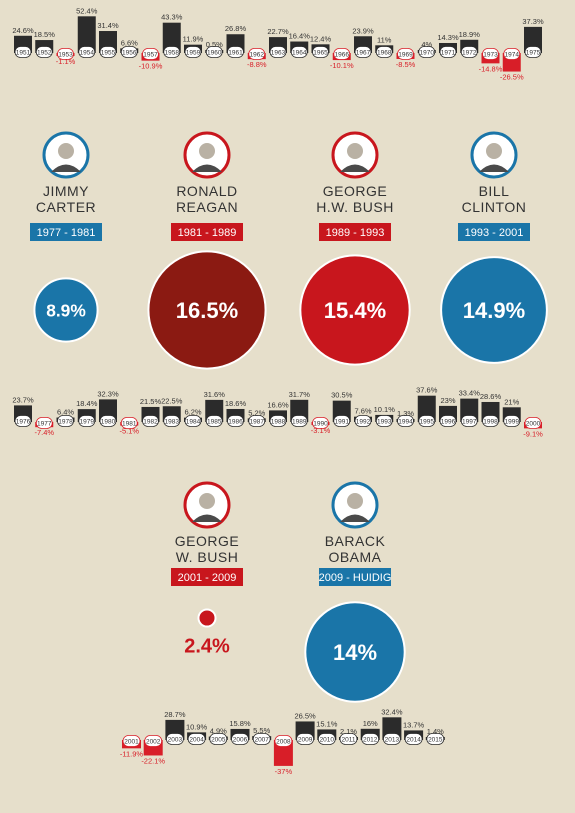 The width and height of the screenshot is (575, 813). I want to click on term-label-george-w-bush: 2001 - 2009, so click(207, 578).